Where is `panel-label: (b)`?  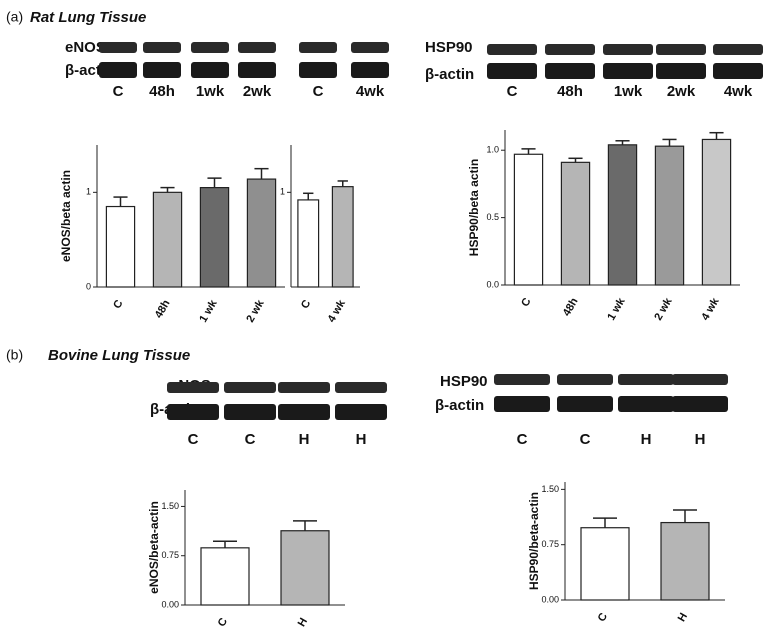 panel-label: (b) is located at coordinates (14, 355).